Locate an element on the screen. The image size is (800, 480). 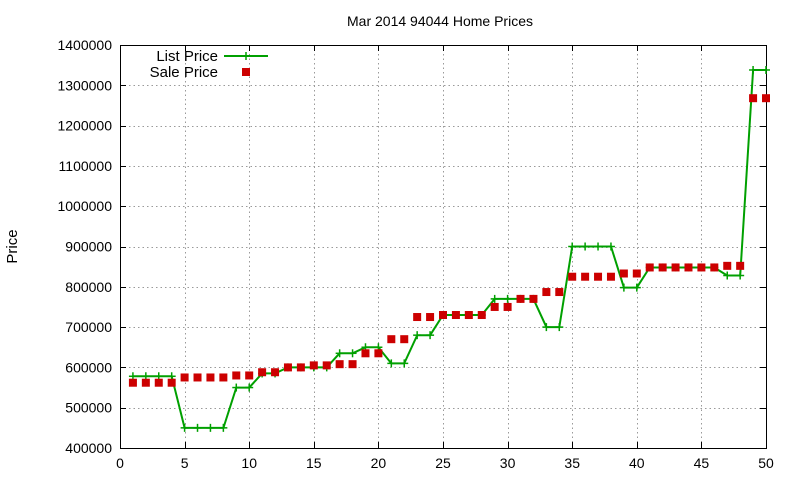
y-tick-label: 900000 is located at coordinates (88, 247).